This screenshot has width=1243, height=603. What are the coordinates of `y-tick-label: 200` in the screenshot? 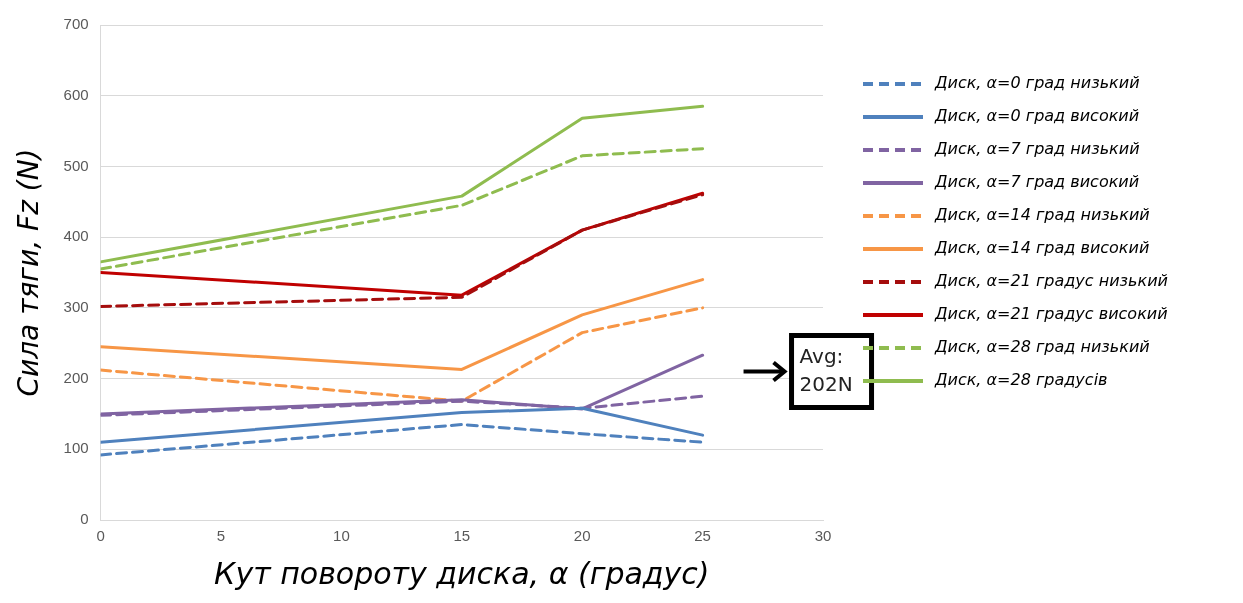 It's located at (76, 377).